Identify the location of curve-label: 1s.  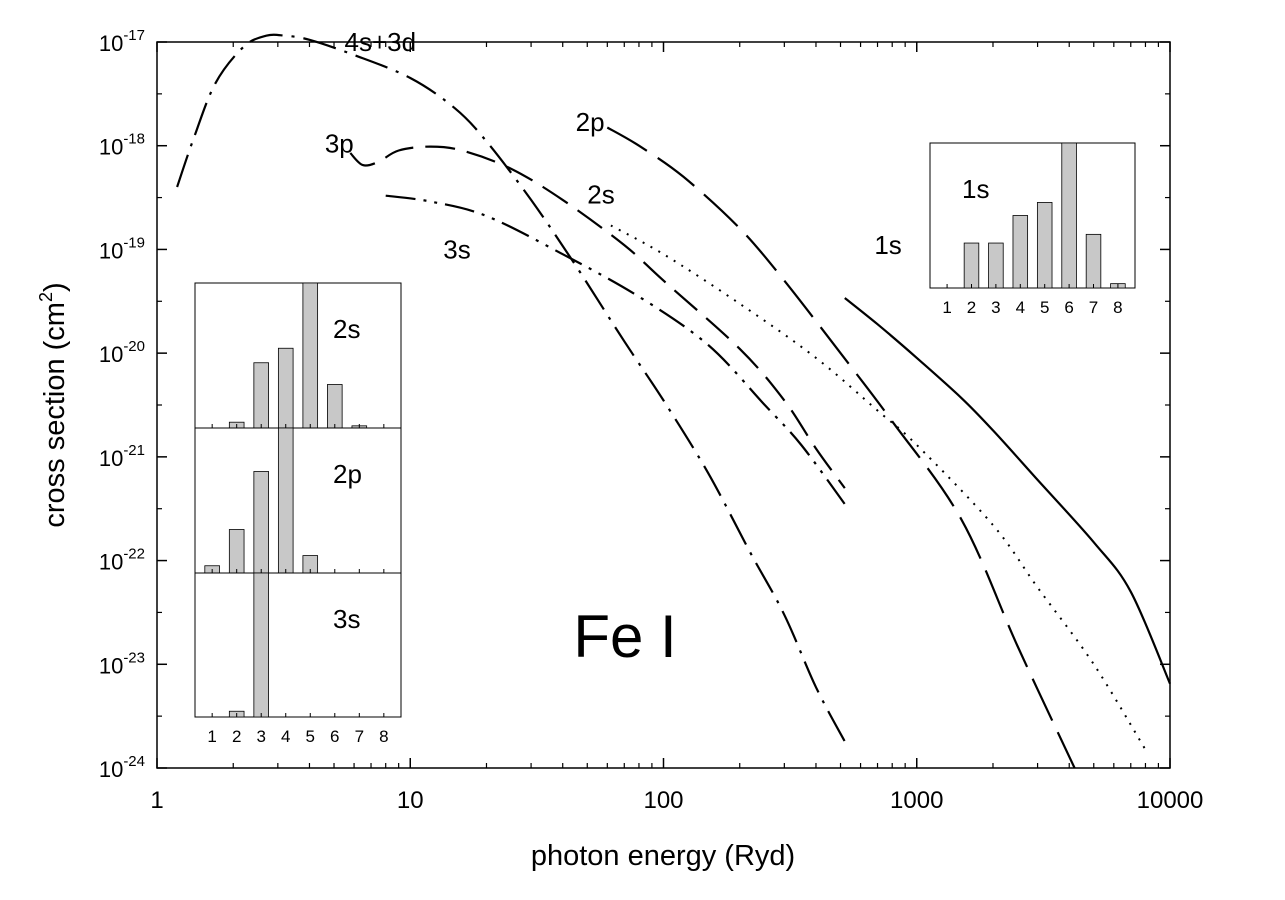
(887, 245).